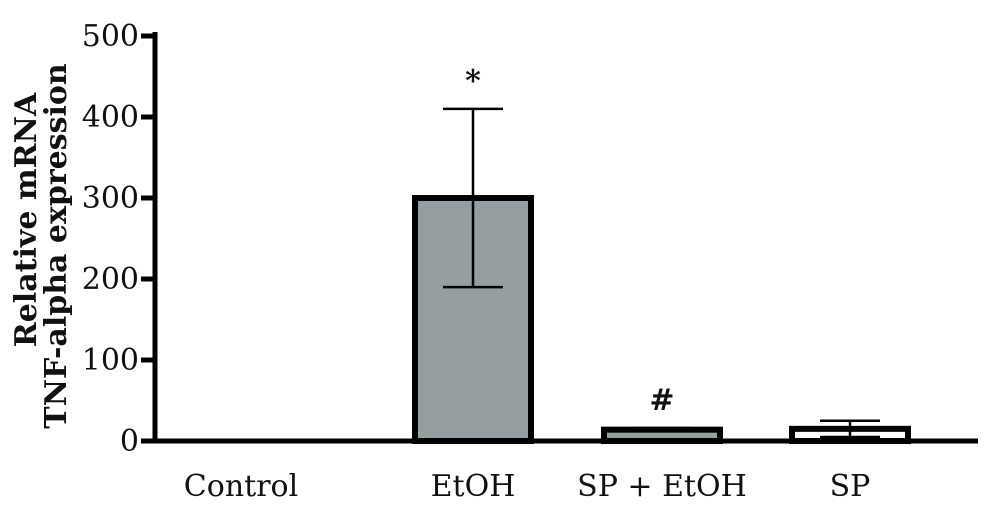 This screenshot has width=1000, height=523. I want to click on x-category-label: SP + EtOH, so click(662, 486).